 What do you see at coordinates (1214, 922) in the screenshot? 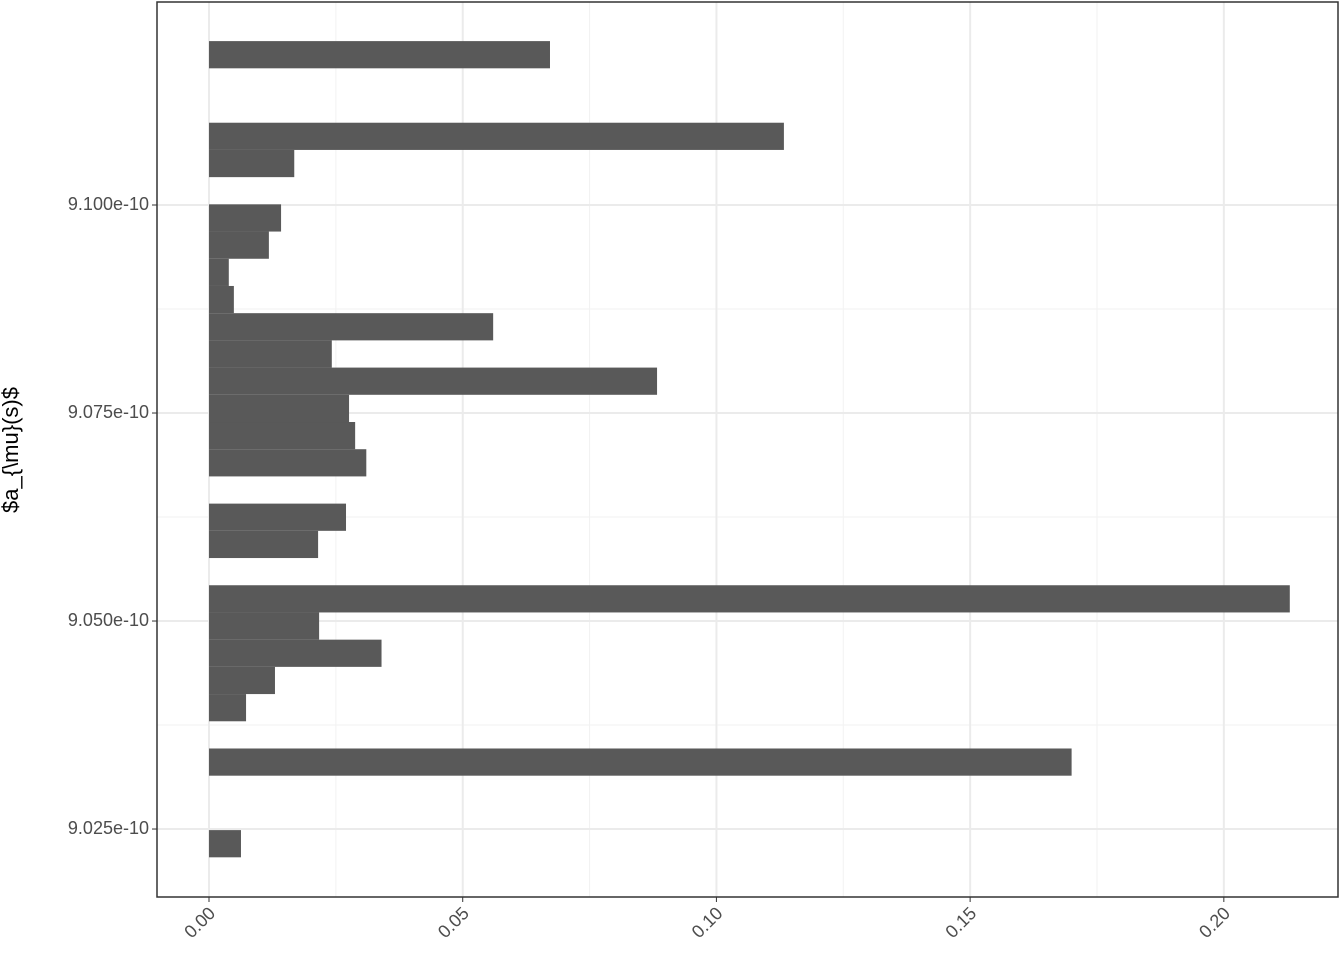
I see `x-tick-label: 0.20` at bounding box center [1214, 922].